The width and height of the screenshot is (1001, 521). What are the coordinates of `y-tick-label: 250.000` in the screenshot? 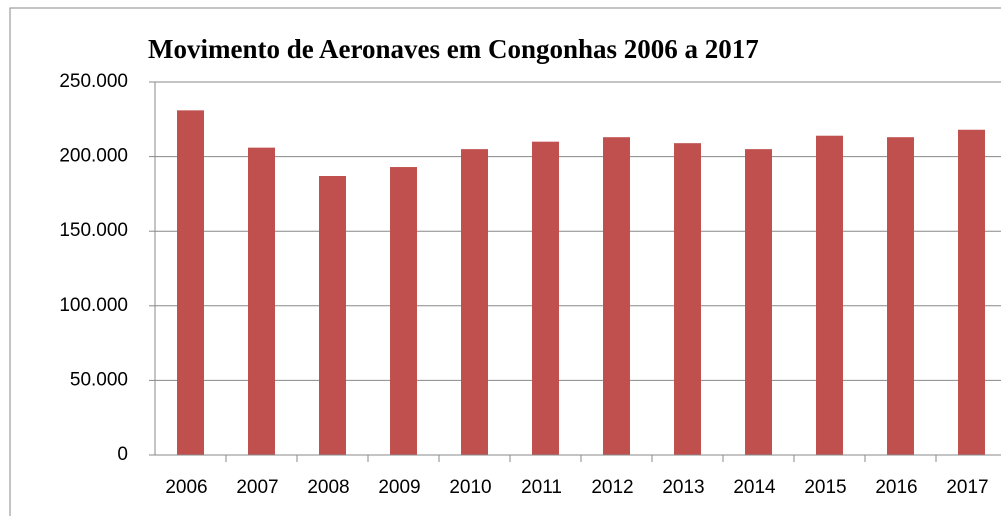 It's located at (93, 81).